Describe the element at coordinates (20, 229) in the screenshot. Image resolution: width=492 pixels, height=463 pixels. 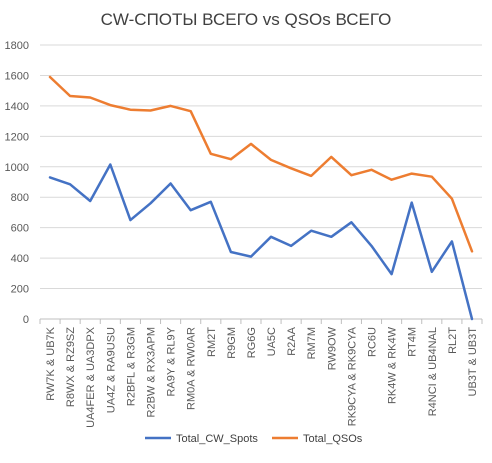
I see `y-tick-label: 600` at that location.